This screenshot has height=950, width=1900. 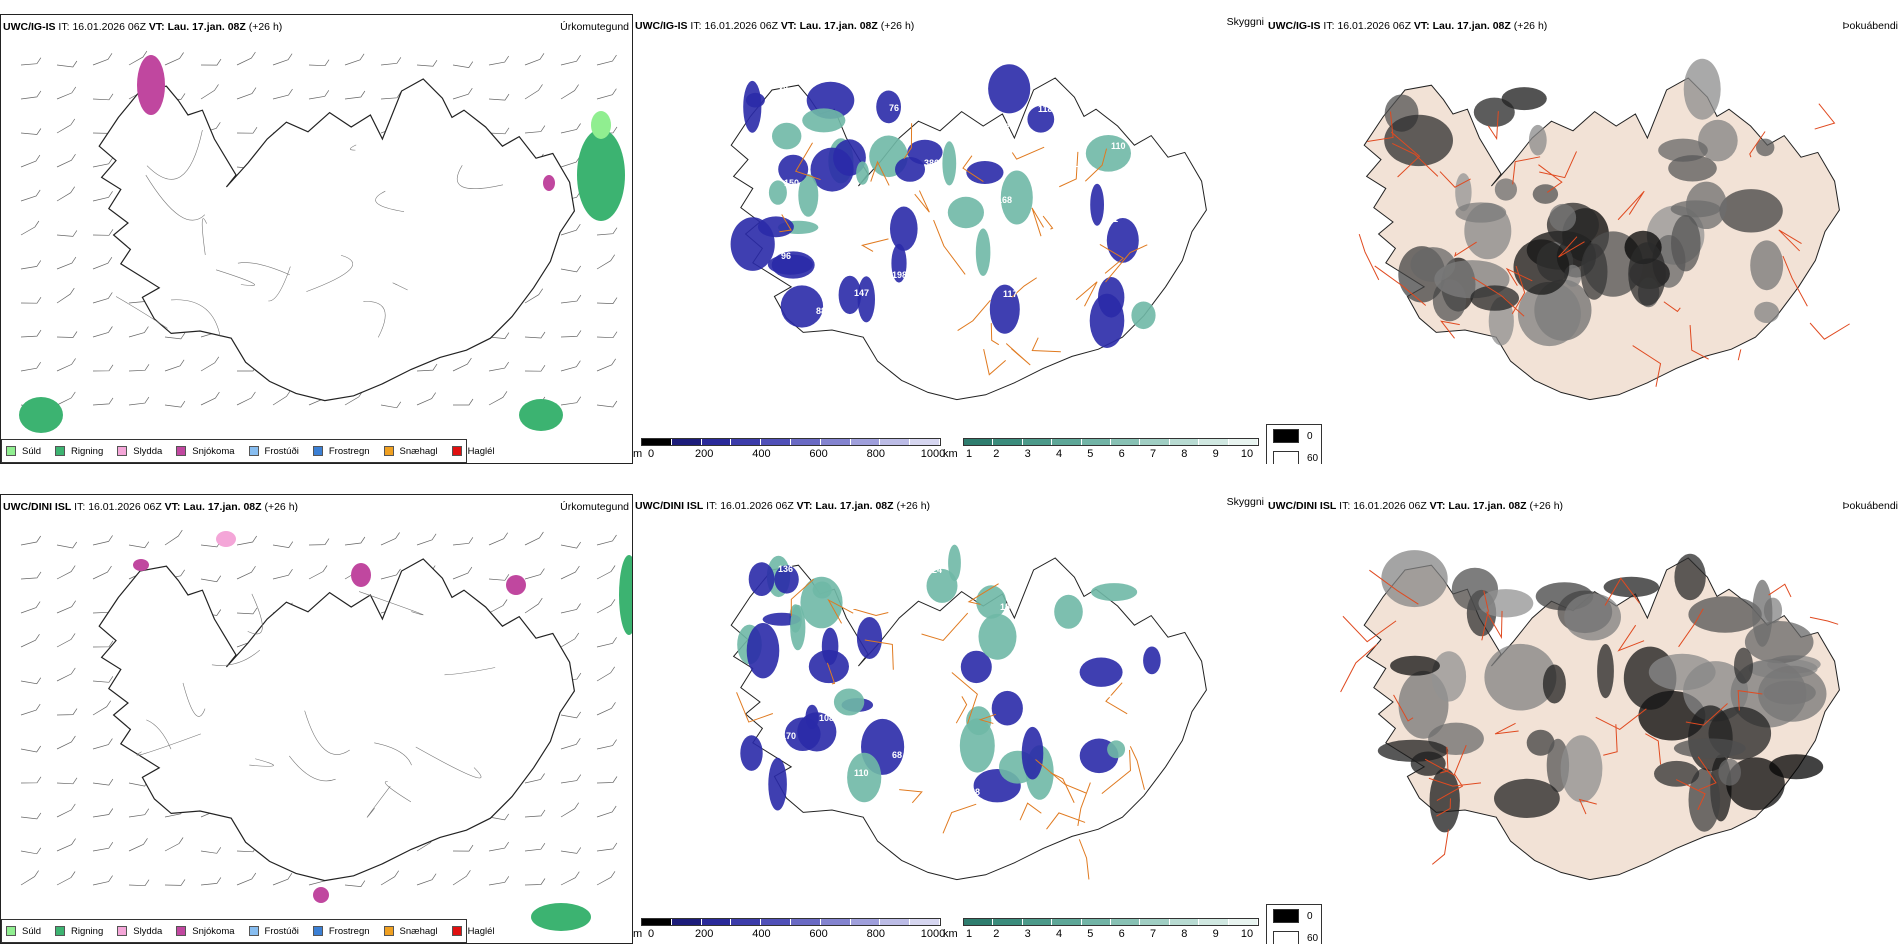 I want to click on ceiling-value-label: 170, so click(x=788, y=736).